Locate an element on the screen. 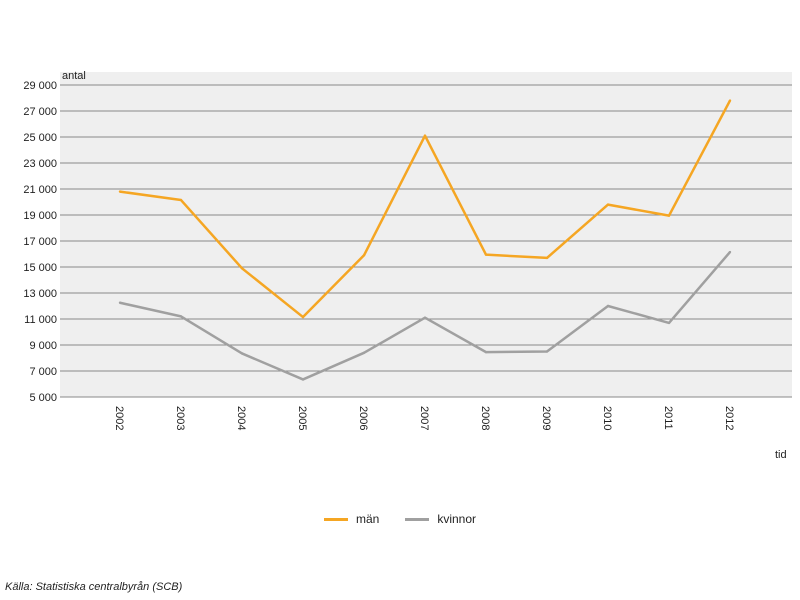 The width and height of the screenshot is (800, 600). x-tick-label: 2007 is located at coordinates (424, 418).